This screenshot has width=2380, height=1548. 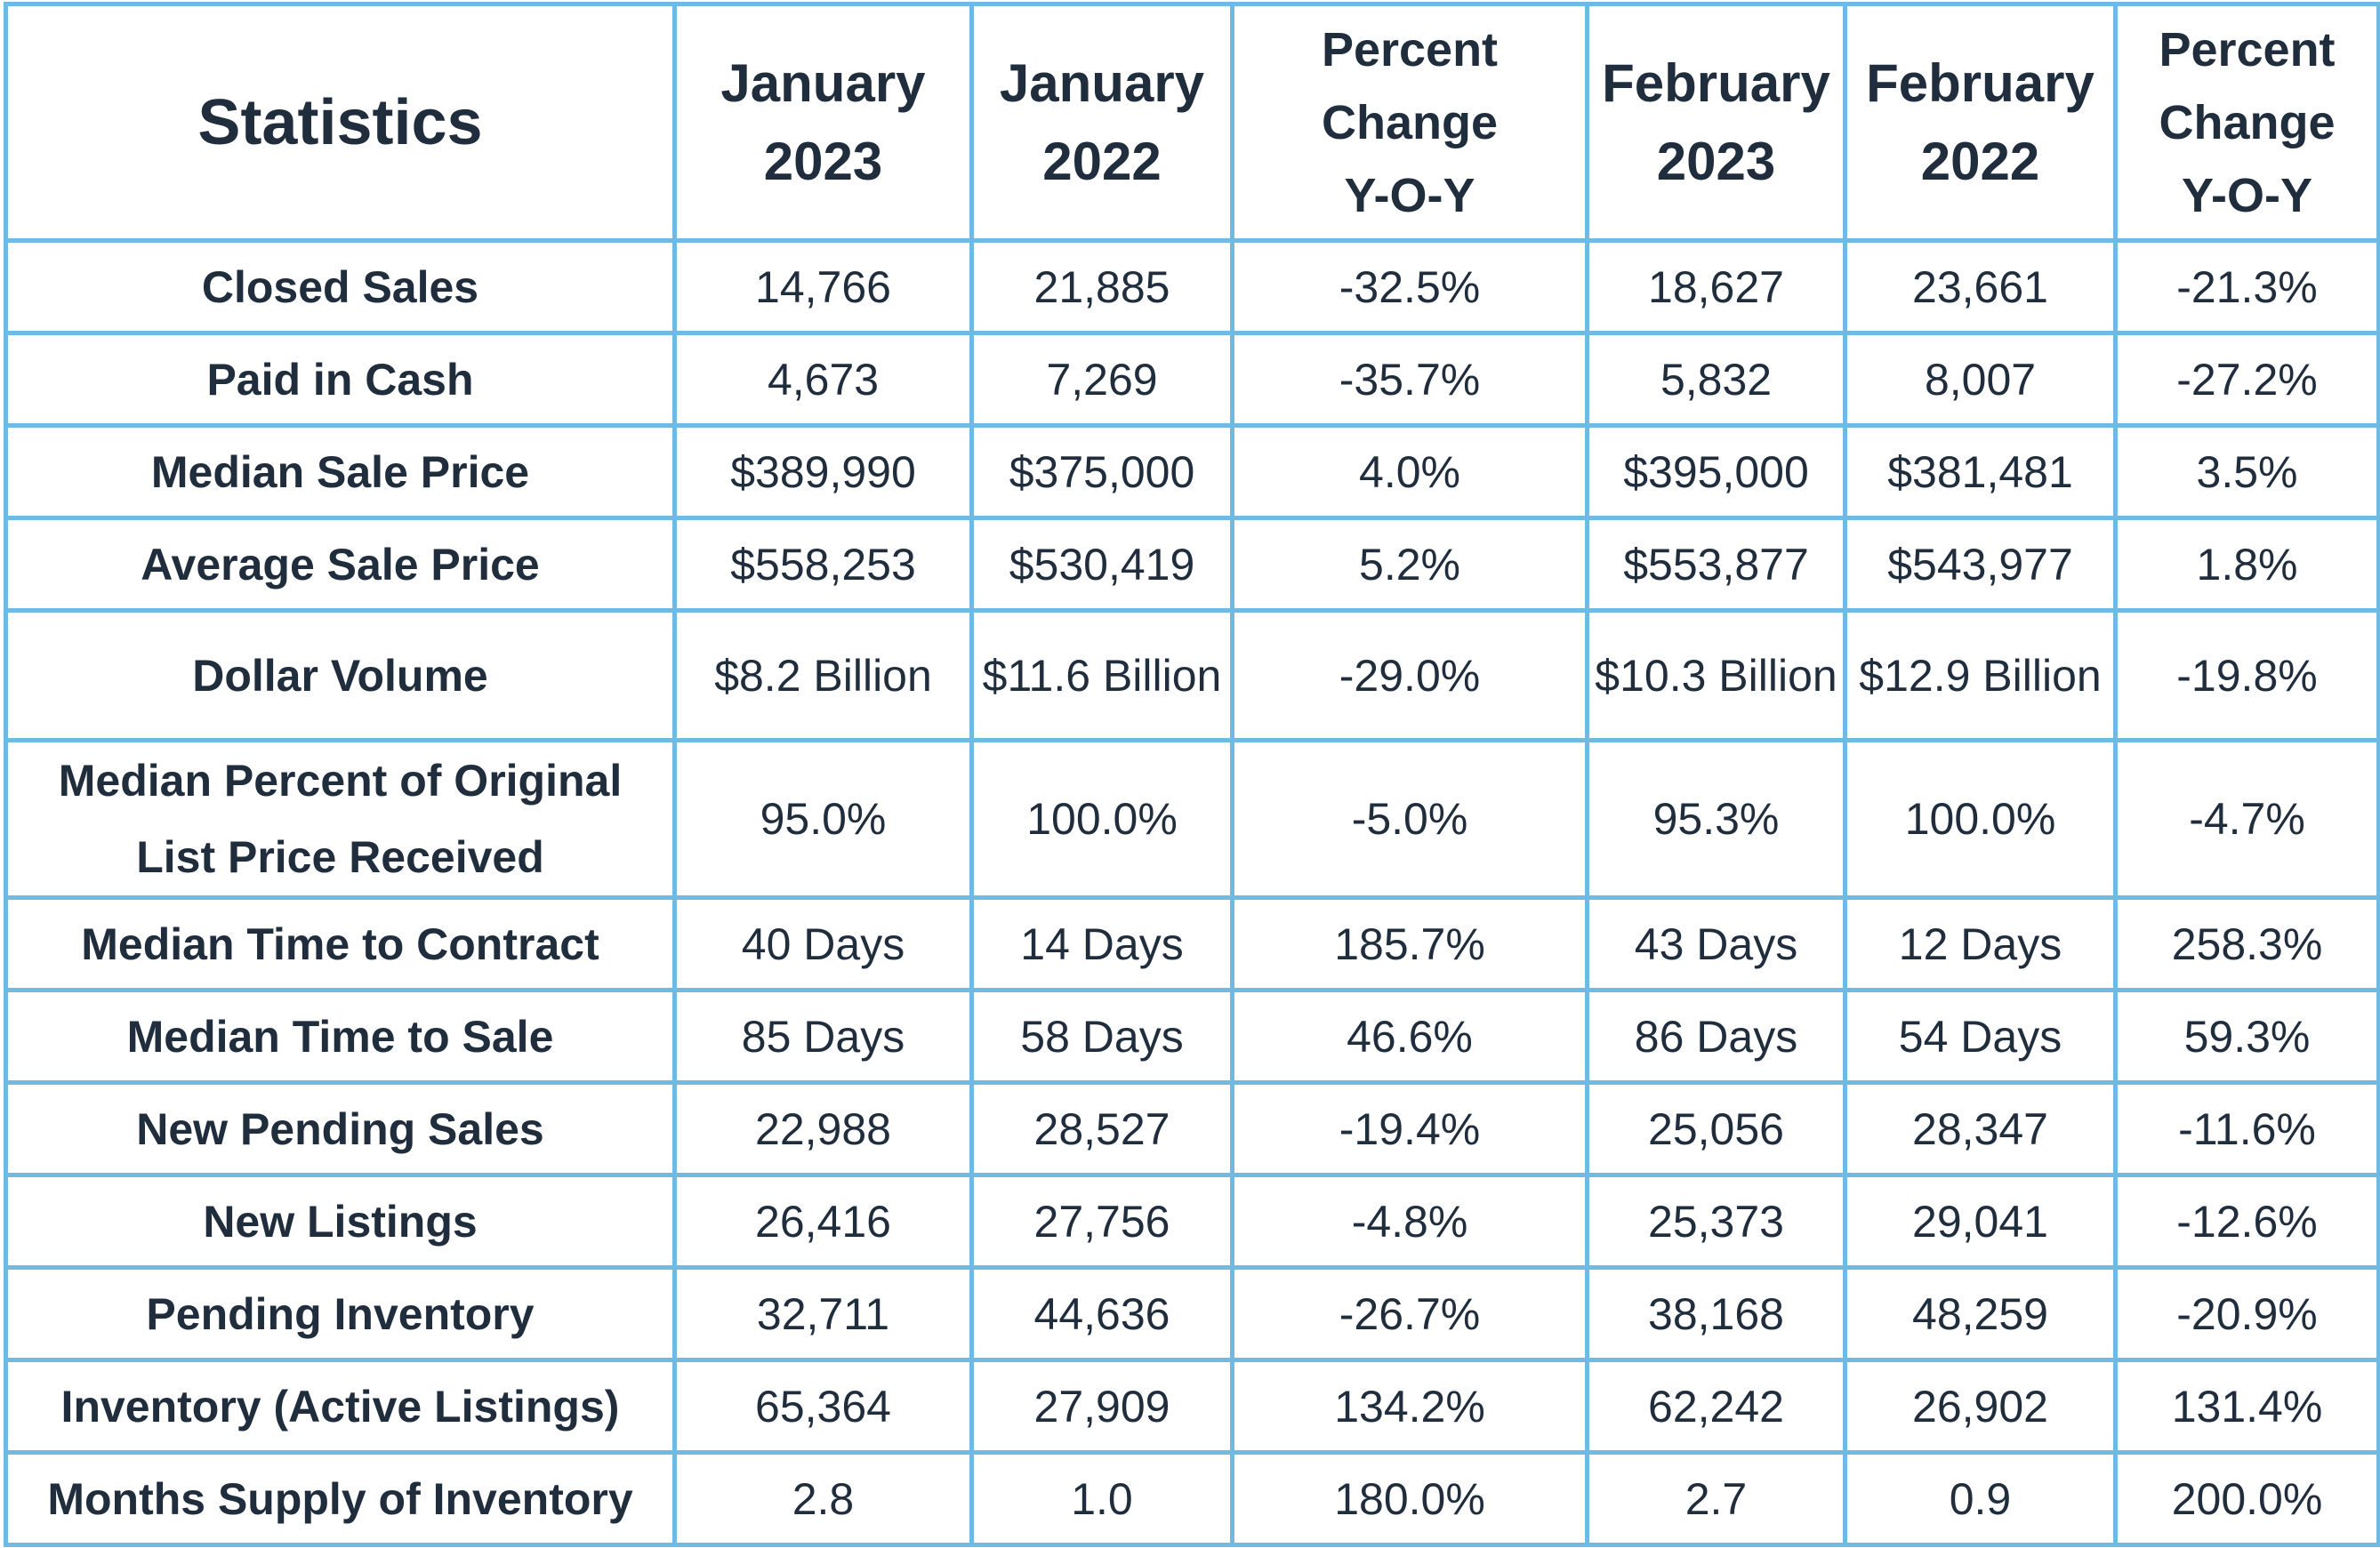 I want to click on cell-feb-2023: 5,832, so click(x=1716, y=379).